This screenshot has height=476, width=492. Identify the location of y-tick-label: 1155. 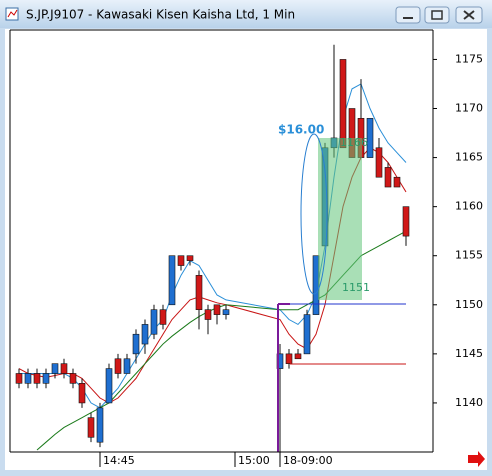
(469, 255).